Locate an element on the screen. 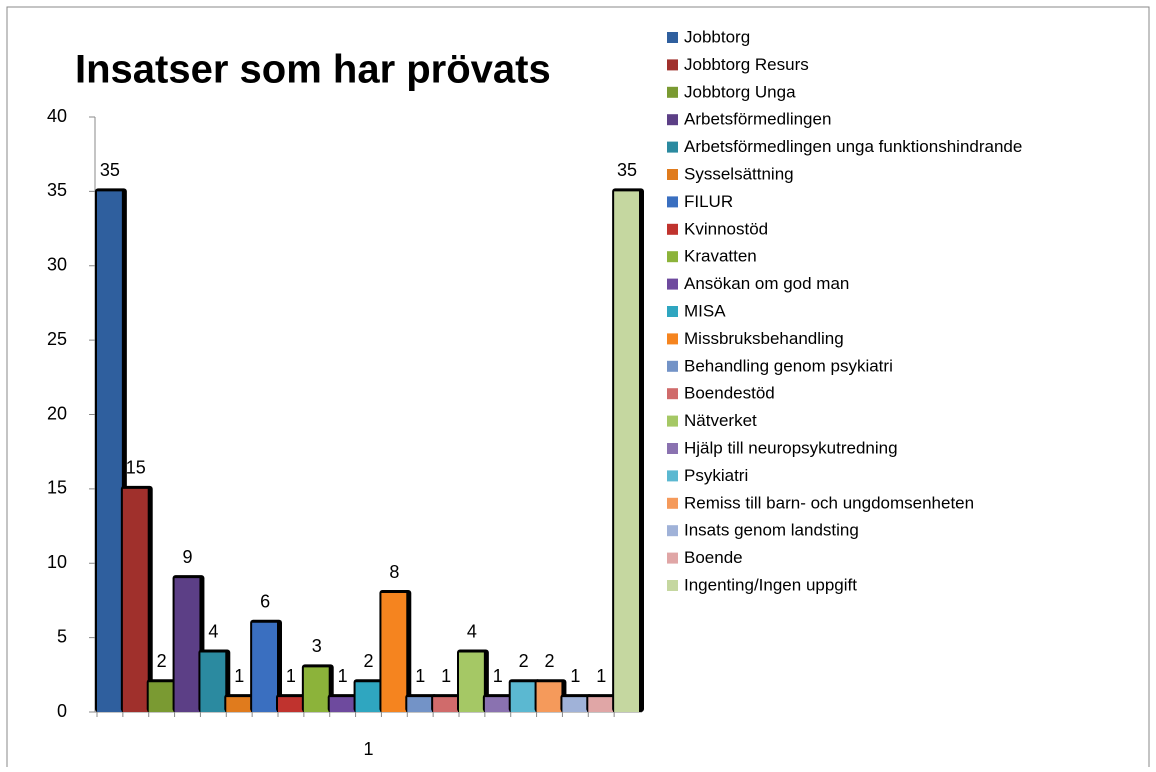 The image size is (1156, 772). legend-label: Jobbtorg Unga is located at coordinates (740, 91).